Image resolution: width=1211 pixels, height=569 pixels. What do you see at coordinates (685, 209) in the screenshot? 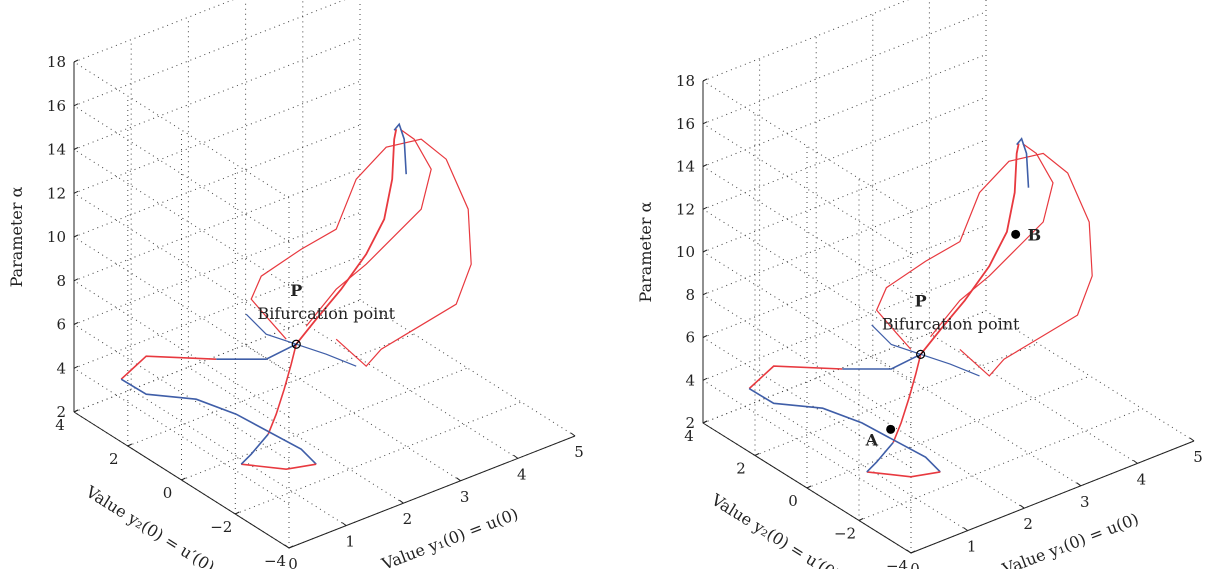
I see `z-tick-label: 12` at bounding box center [685, 209].